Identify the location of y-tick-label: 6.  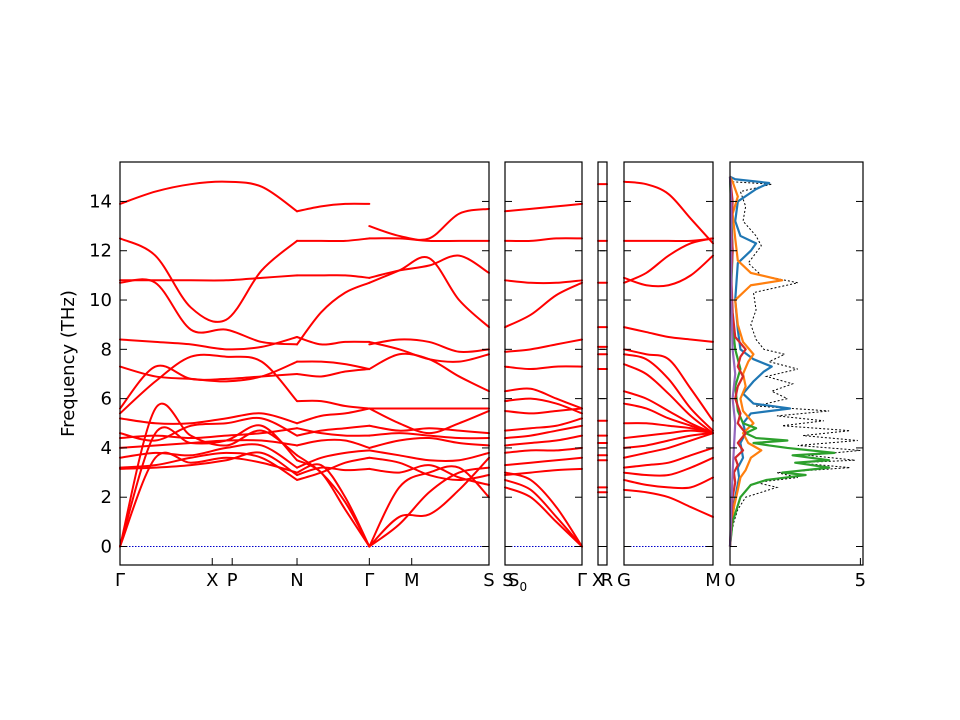
(106, 399).